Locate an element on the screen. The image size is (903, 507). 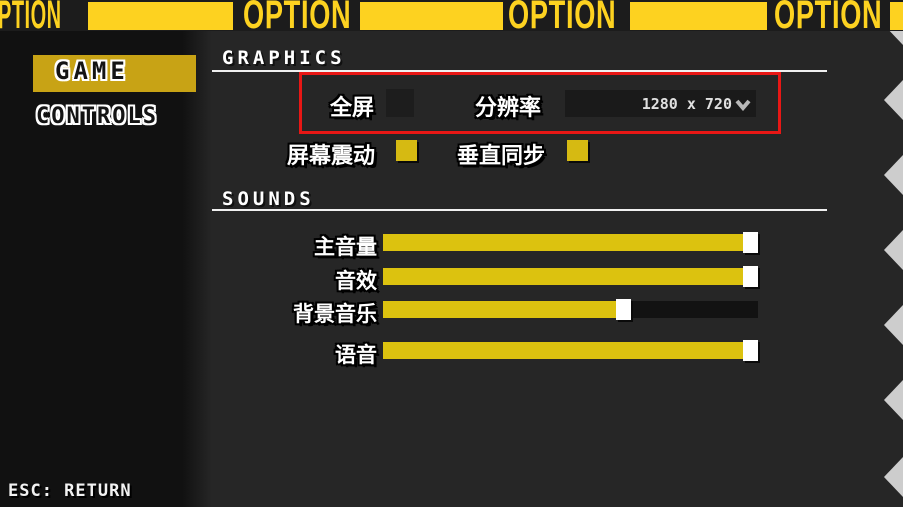
graphics-section-title: GRAPHICS is located at coordinates (284, 58).